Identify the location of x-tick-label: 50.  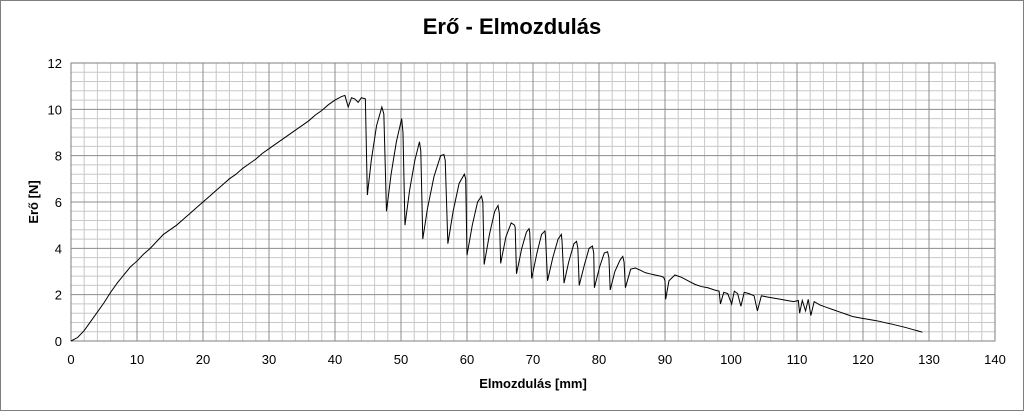
(401, 359).